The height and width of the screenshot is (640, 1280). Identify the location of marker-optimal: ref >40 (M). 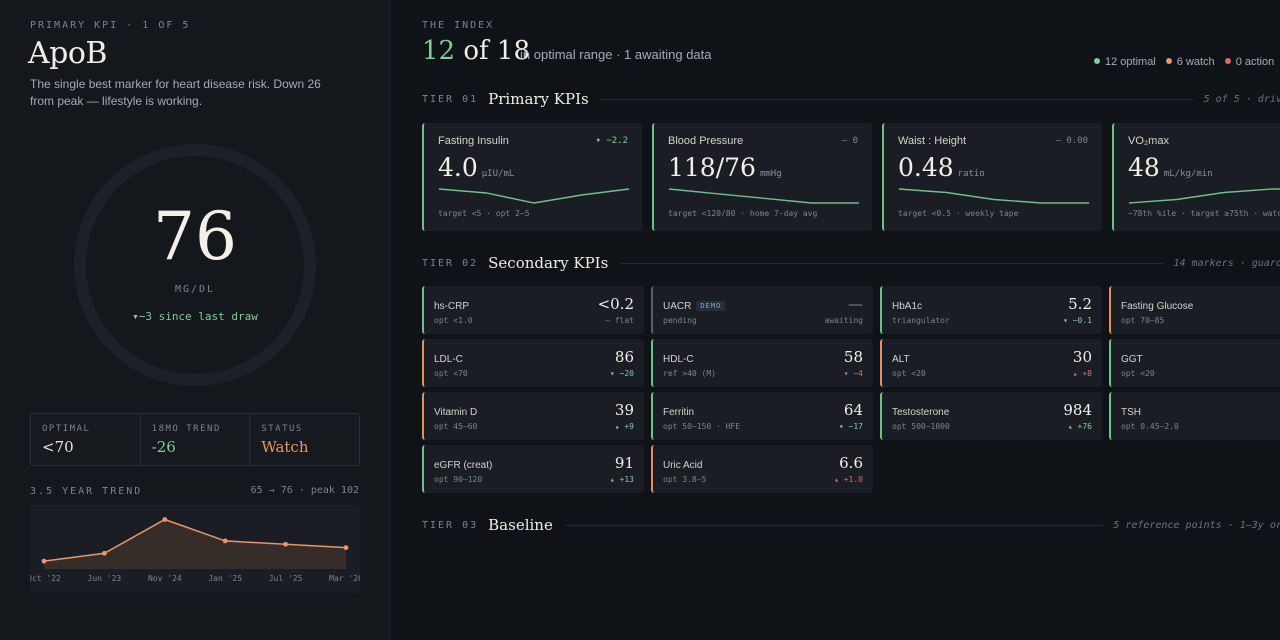
(689, 373).